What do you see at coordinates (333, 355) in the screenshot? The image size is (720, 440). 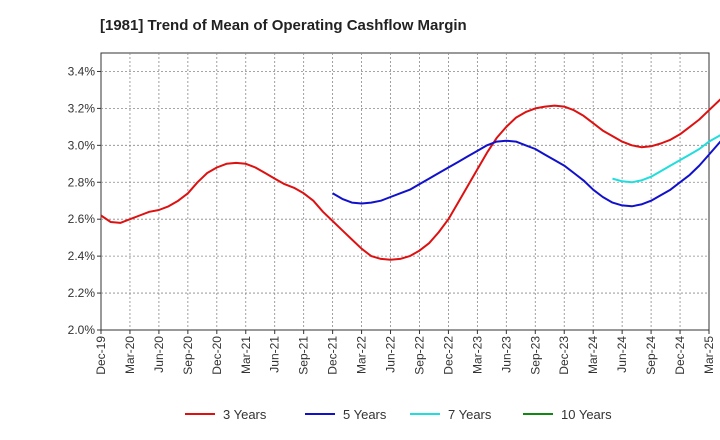 I see `x-tick-label: Dec-21` at bounding box center [333, 355].